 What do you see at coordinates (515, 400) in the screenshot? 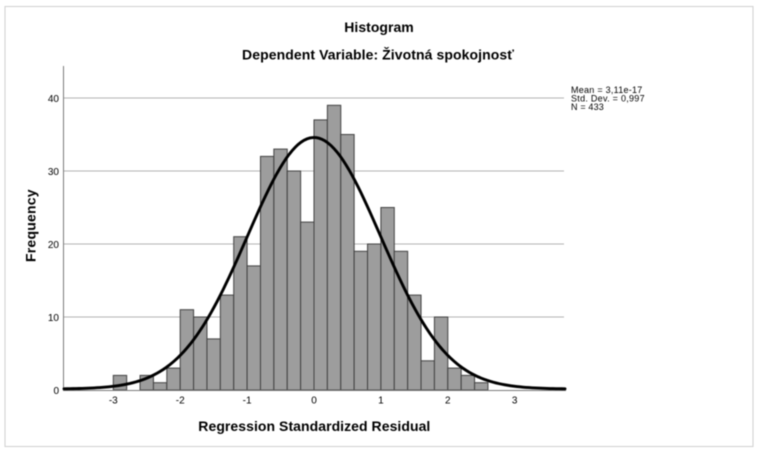
I see `svg-text: 3` at bounding box center [515, 400].